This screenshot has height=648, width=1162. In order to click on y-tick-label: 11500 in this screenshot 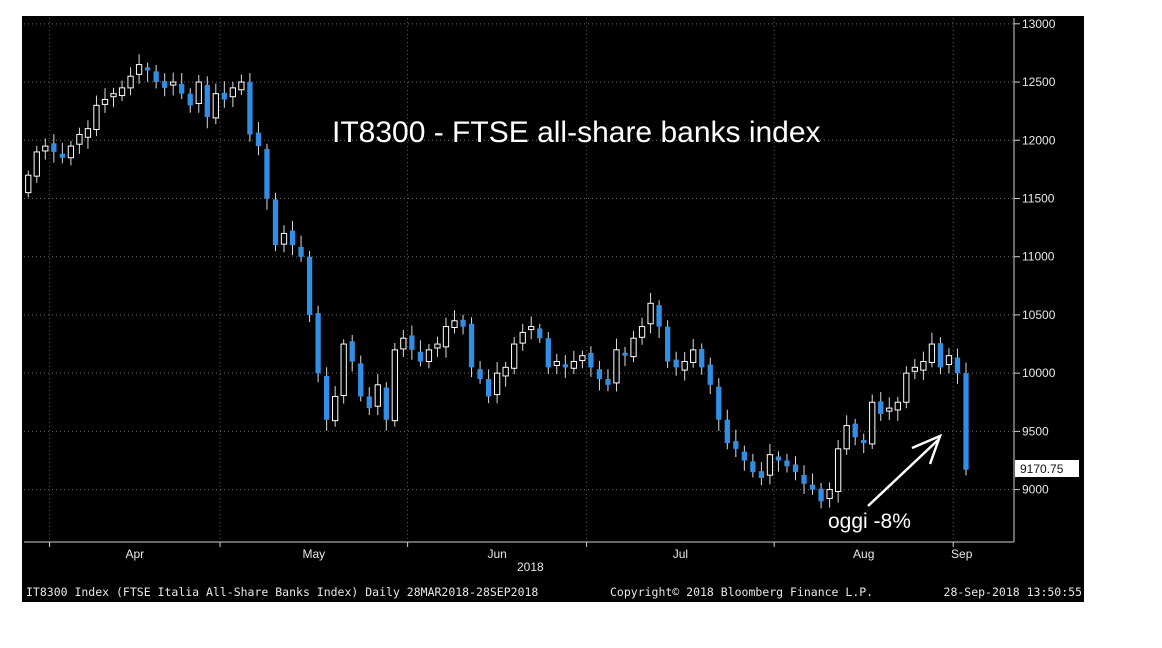, I will do `click(1038, 198)`.